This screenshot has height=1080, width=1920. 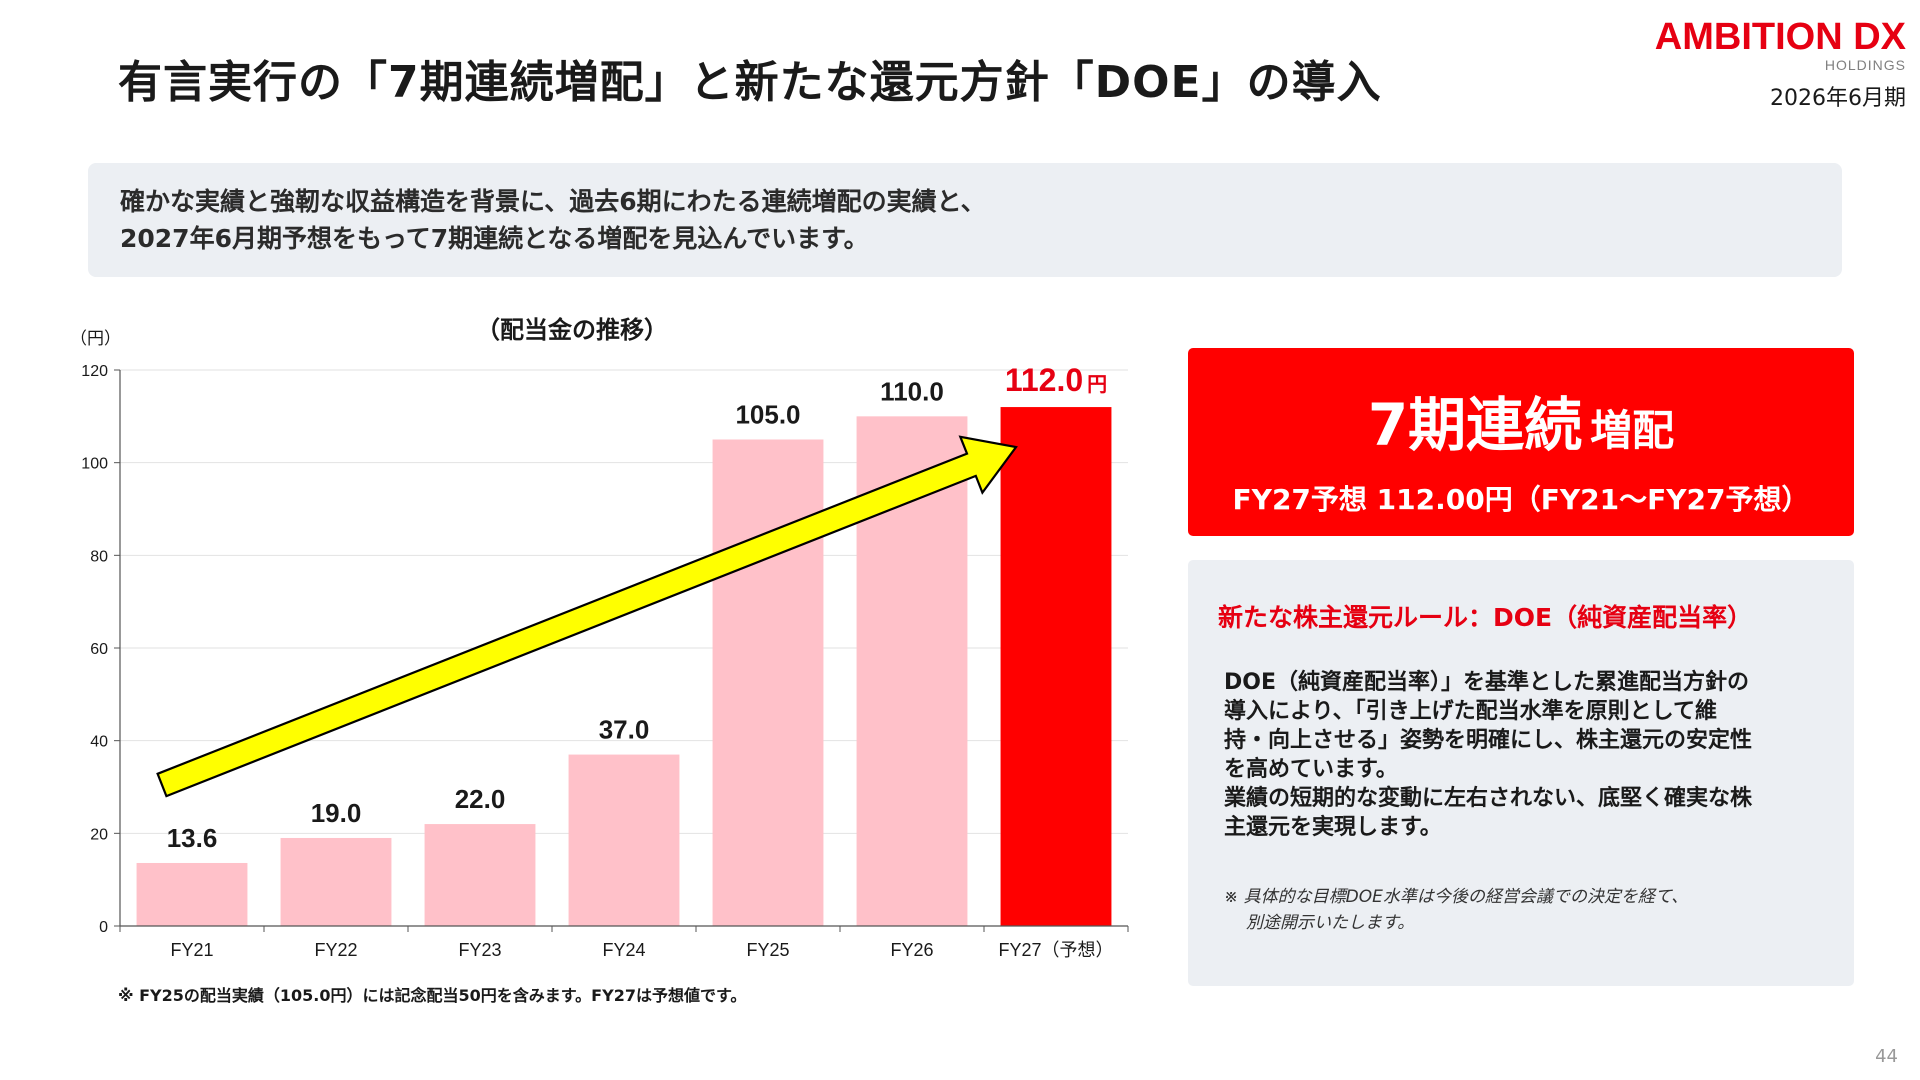 I want to click on page-title: 有言実行の「7期連続増配」と新たな還元方針「DOE」の導入, so click(x=750, y=82).